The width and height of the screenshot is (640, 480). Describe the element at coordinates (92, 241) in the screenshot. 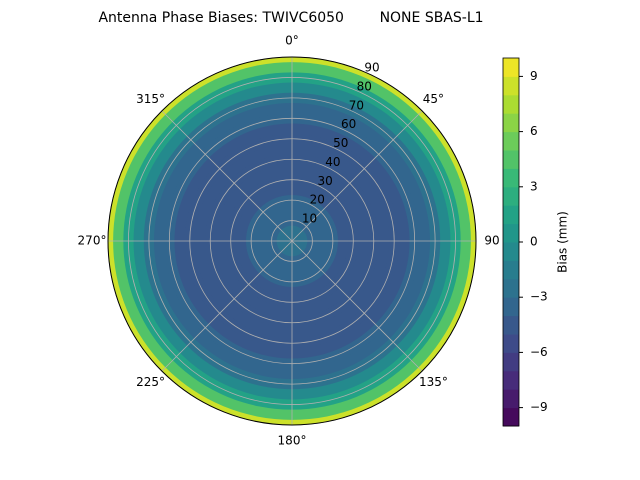

I see `angle-tick-label: 270°` at that location.